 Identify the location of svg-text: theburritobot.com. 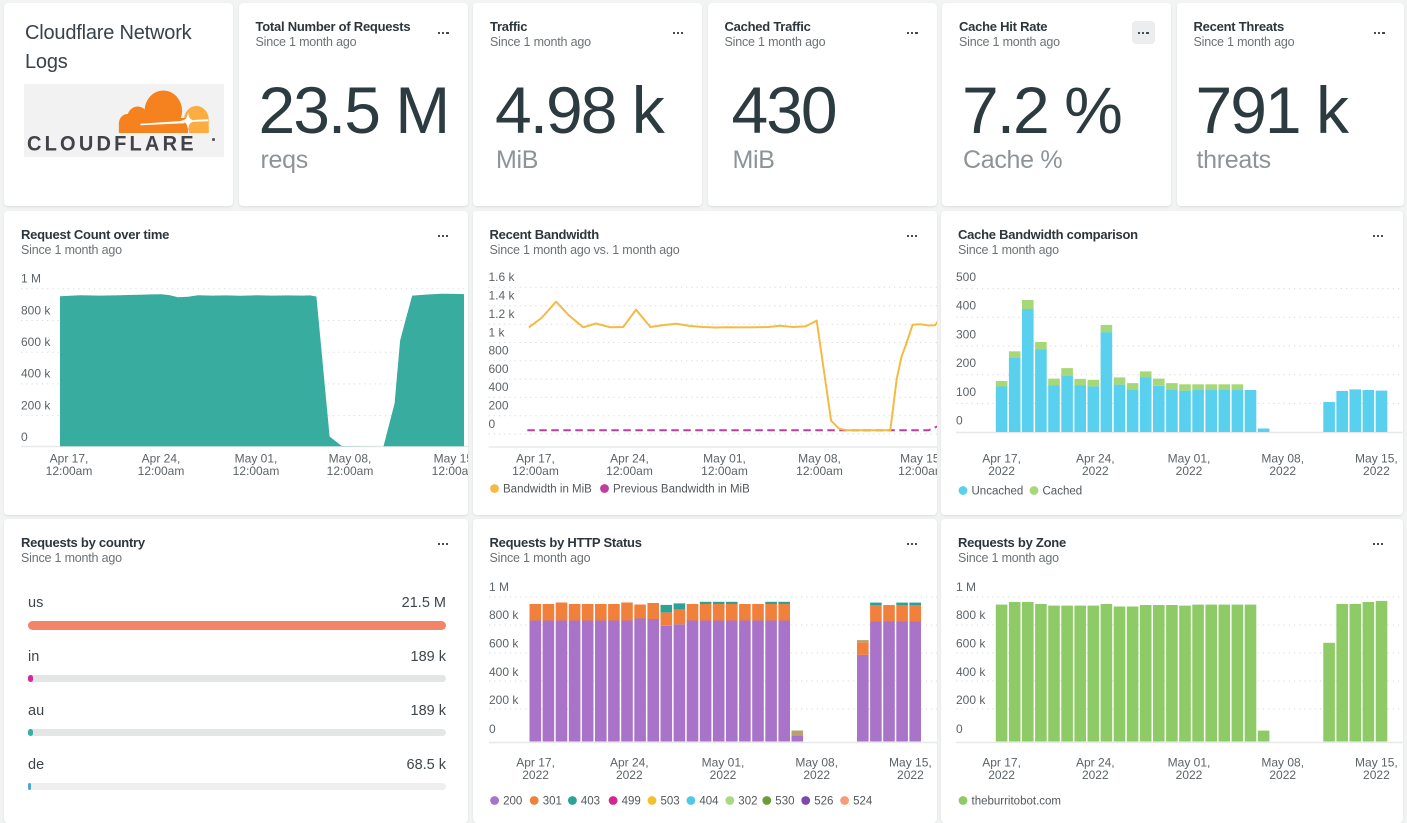
(1017, 802).